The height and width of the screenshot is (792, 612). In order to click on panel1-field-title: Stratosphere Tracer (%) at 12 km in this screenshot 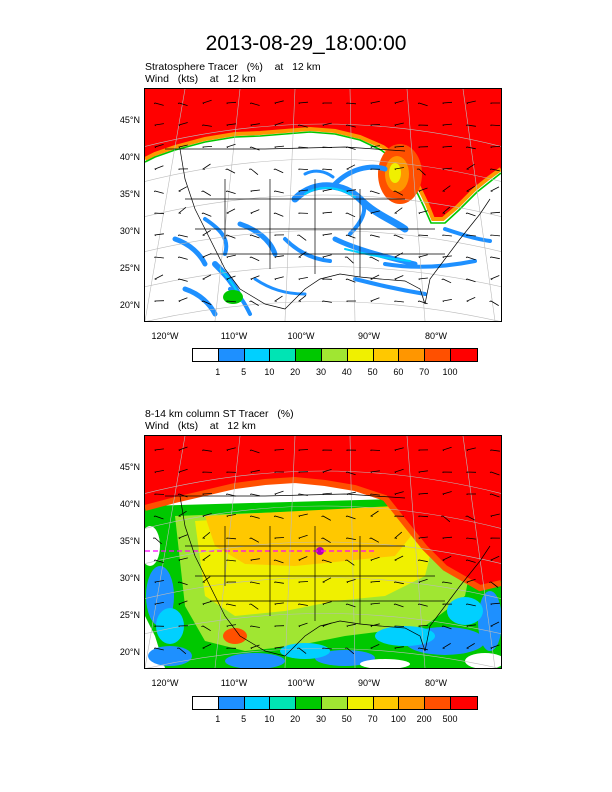, I will do `click(233, 67)`.